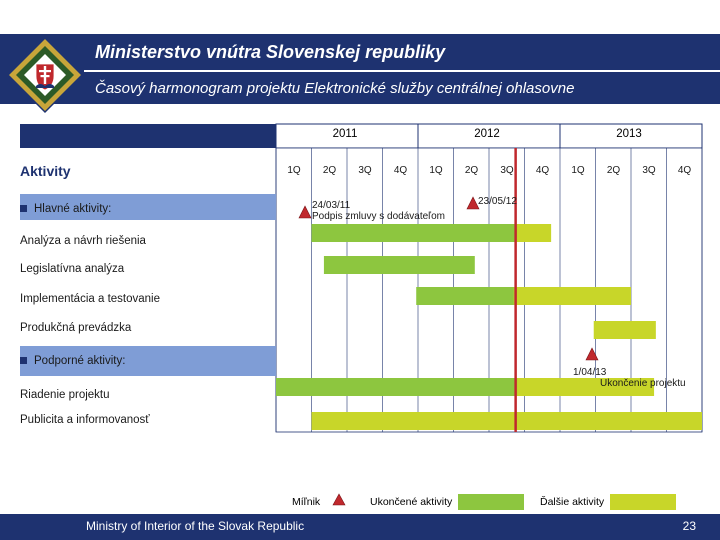  I want to click on milestone-triangle-icon, so click(339, 499).